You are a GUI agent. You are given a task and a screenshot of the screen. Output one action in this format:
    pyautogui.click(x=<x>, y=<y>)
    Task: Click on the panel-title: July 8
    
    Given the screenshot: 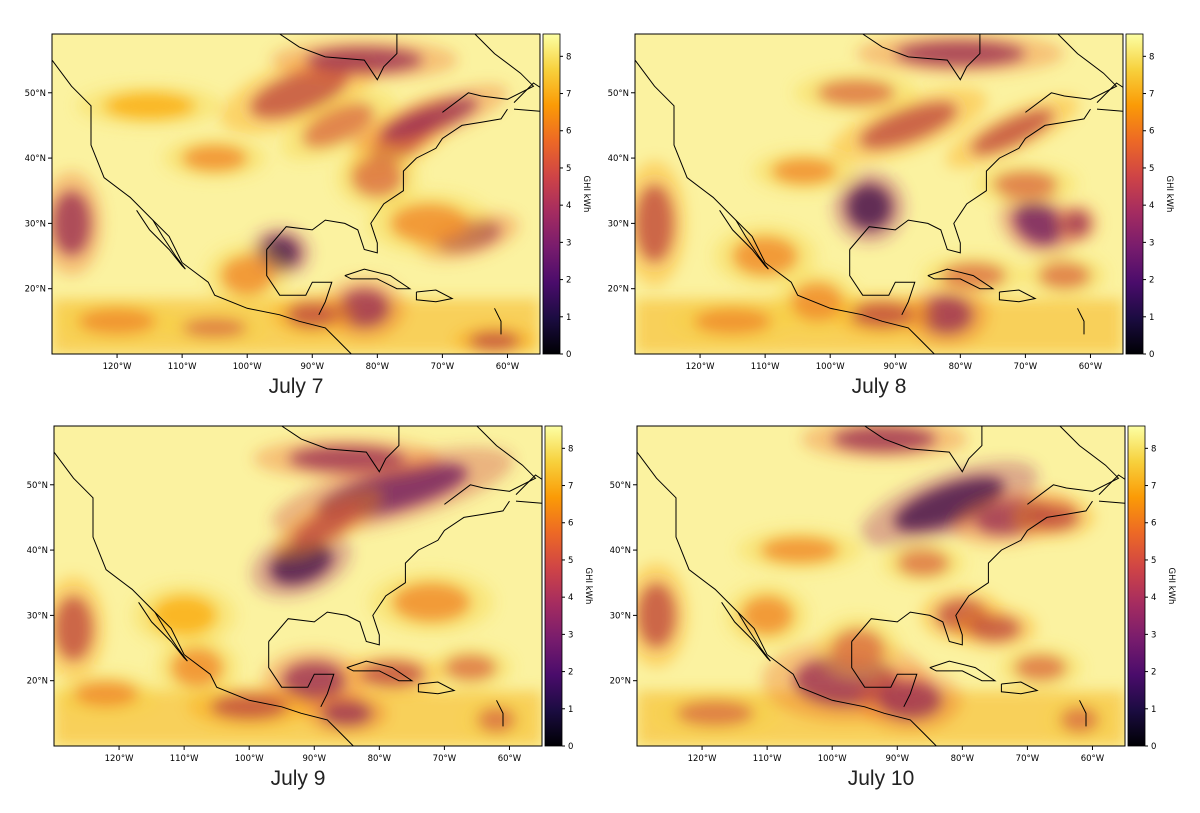 What is the action you would take?
    pyautogui.click(x=879, y=386)
    